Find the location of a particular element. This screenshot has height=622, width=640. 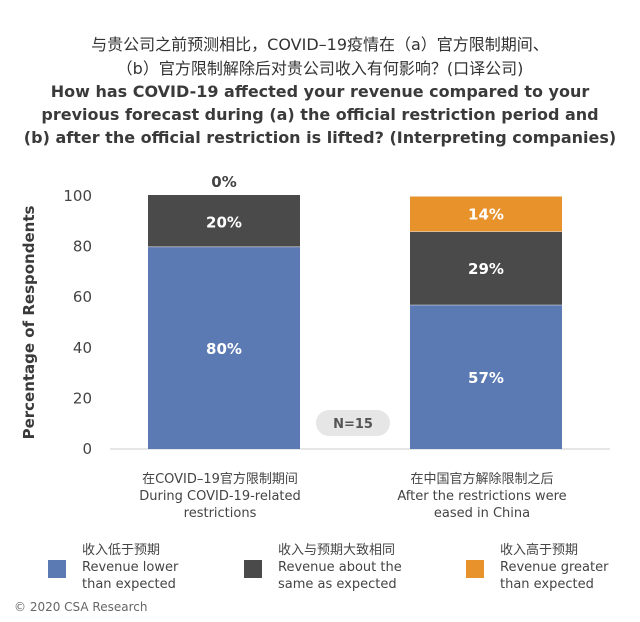

x-category-label: restrictions is located at coordinates (220, 513).